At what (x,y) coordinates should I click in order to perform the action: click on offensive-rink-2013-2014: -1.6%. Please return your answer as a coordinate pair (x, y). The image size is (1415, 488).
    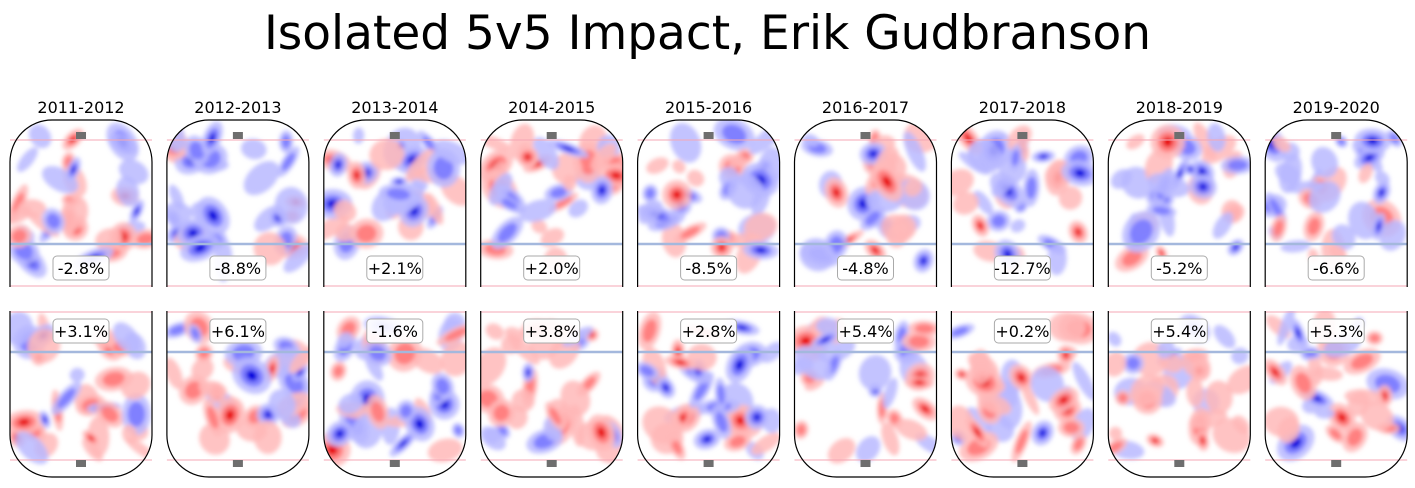
    Looking at the image, I should click on (395, 394).